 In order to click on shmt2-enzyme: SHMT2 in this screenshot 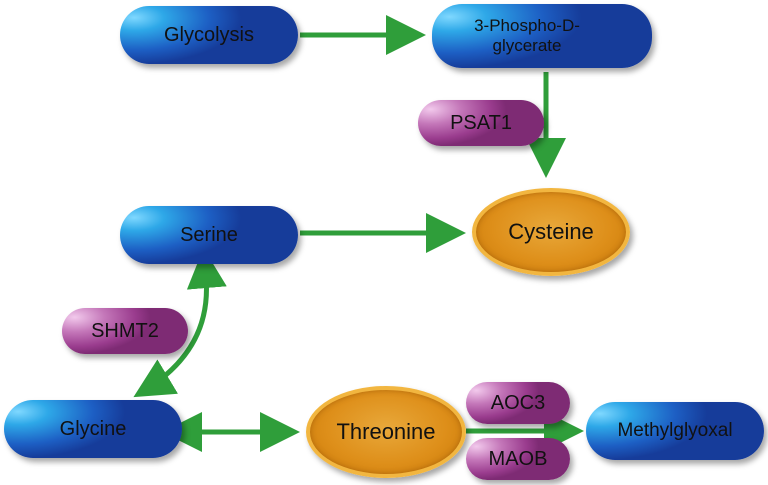, I will do `click(125, 331)`.